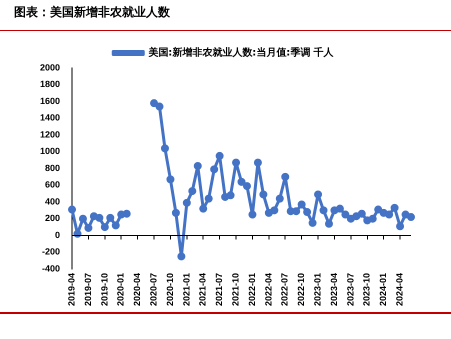  Describe the element at coordinates (87, 289) in the screenshot. I see `x-tick-label: 2019-07` at that location.